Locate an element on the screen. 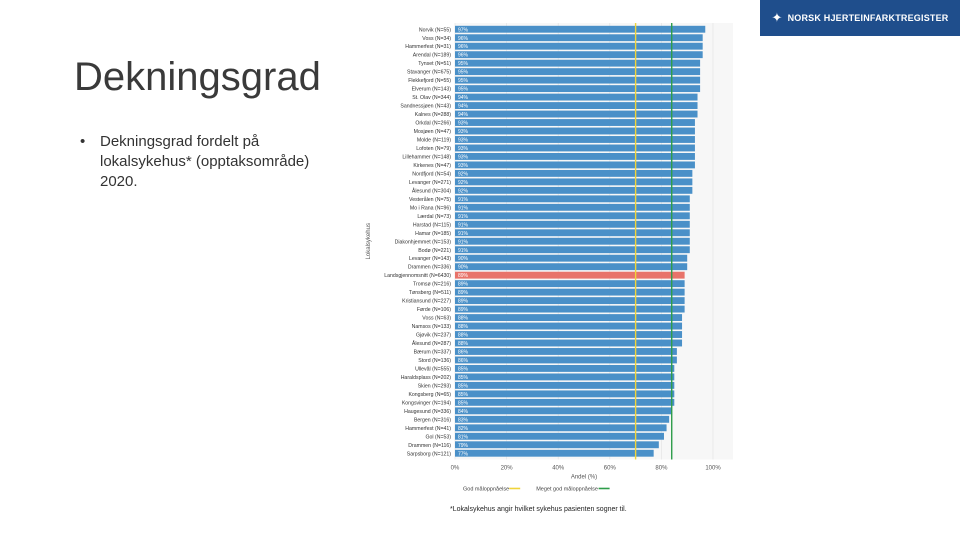  category-label: Norvik (N=55) is located at coordinates (435, 30).